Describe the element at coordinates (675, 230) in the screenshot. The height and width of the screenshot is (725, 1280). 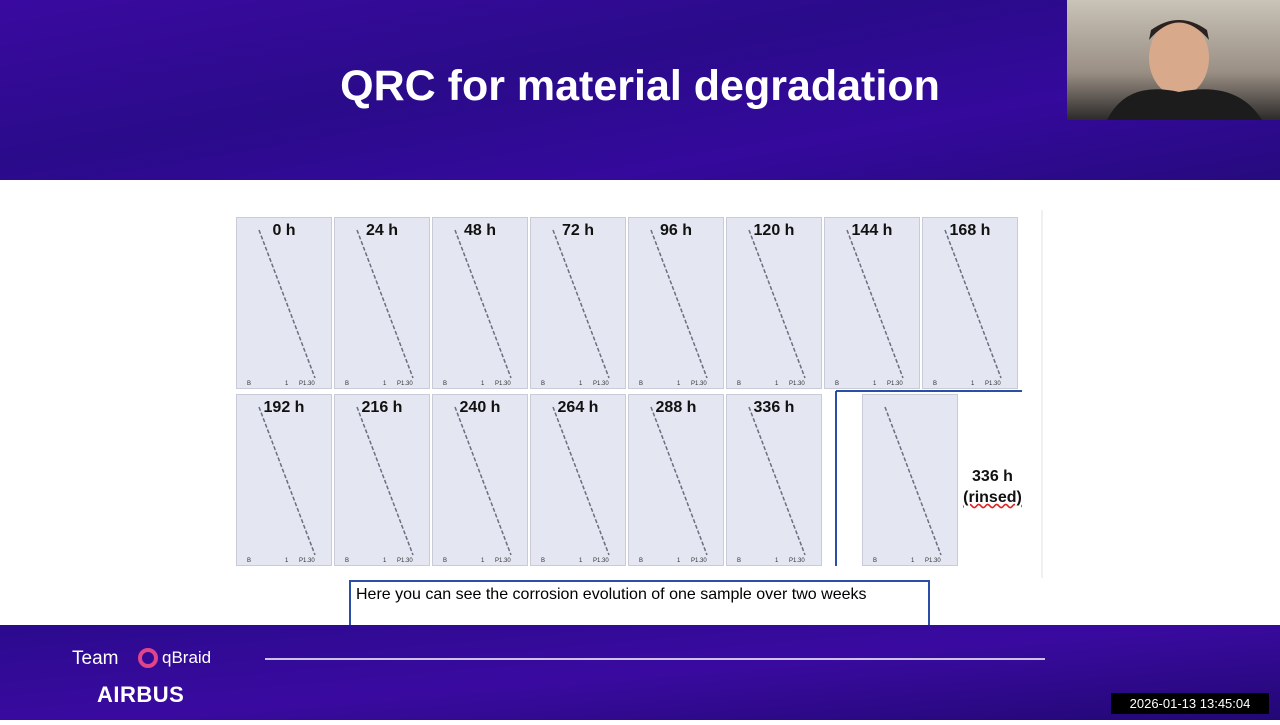
I see `time-label: 96 h` at that location.